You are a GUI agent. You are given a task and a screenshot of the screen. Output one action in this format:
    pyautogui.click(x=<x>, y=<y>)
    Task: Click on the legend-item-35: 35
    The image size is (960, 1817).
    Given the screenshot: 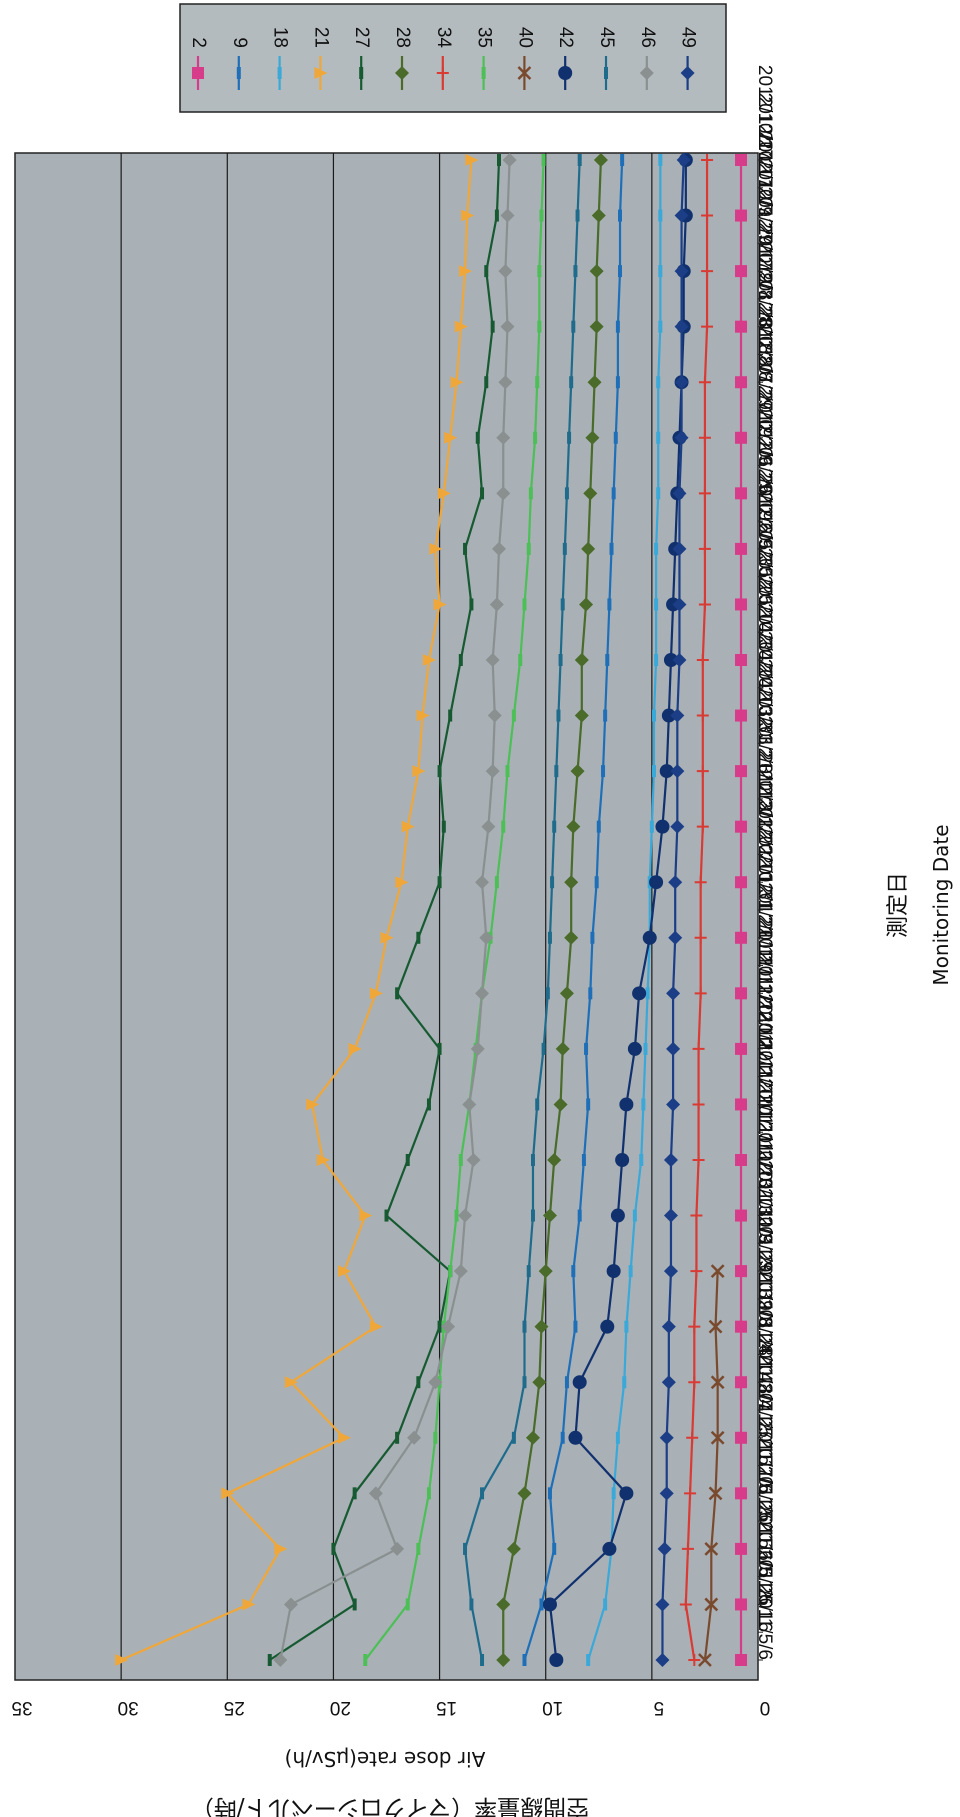 What is the action you would take?
    pyautogui.click(x=484, y=58)
    